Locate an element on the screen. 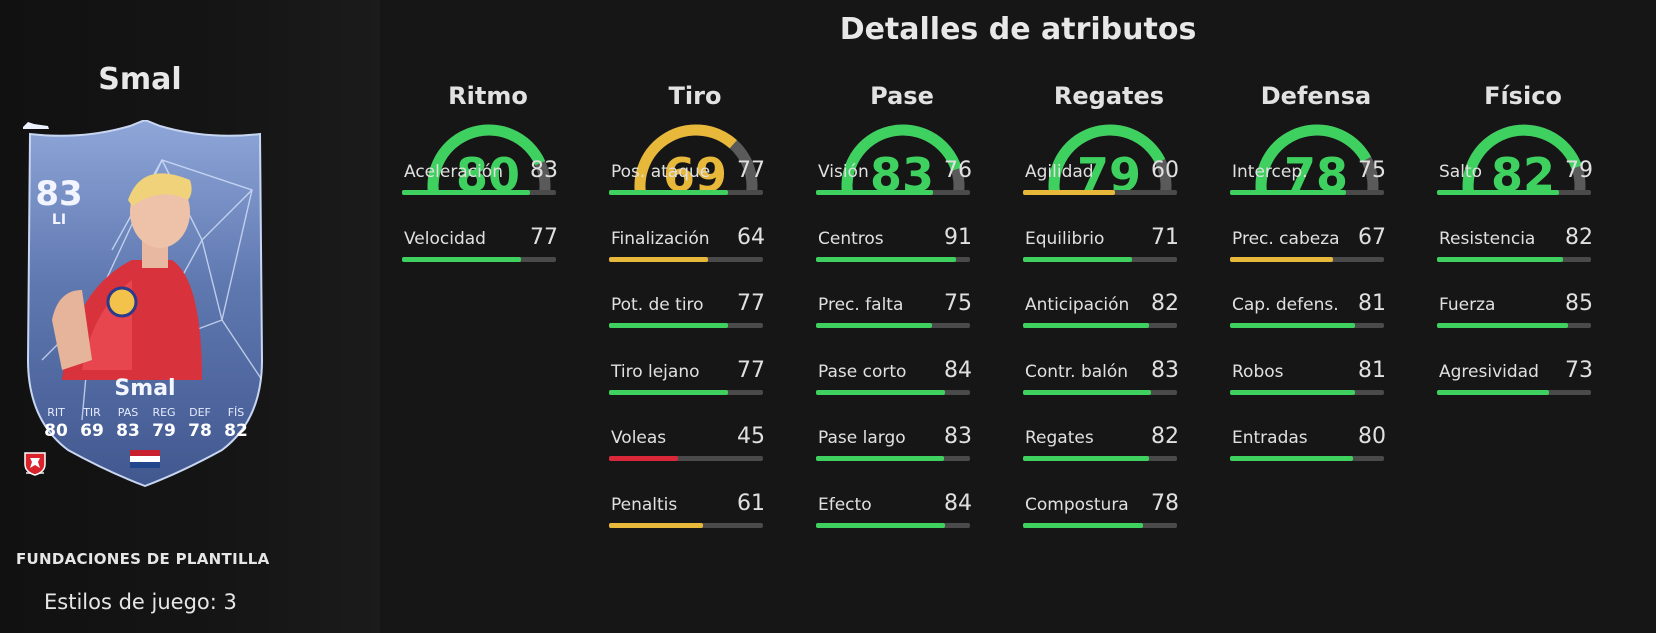  card-stat-shooting: TIR 69 is located at coordinates (92, 423).